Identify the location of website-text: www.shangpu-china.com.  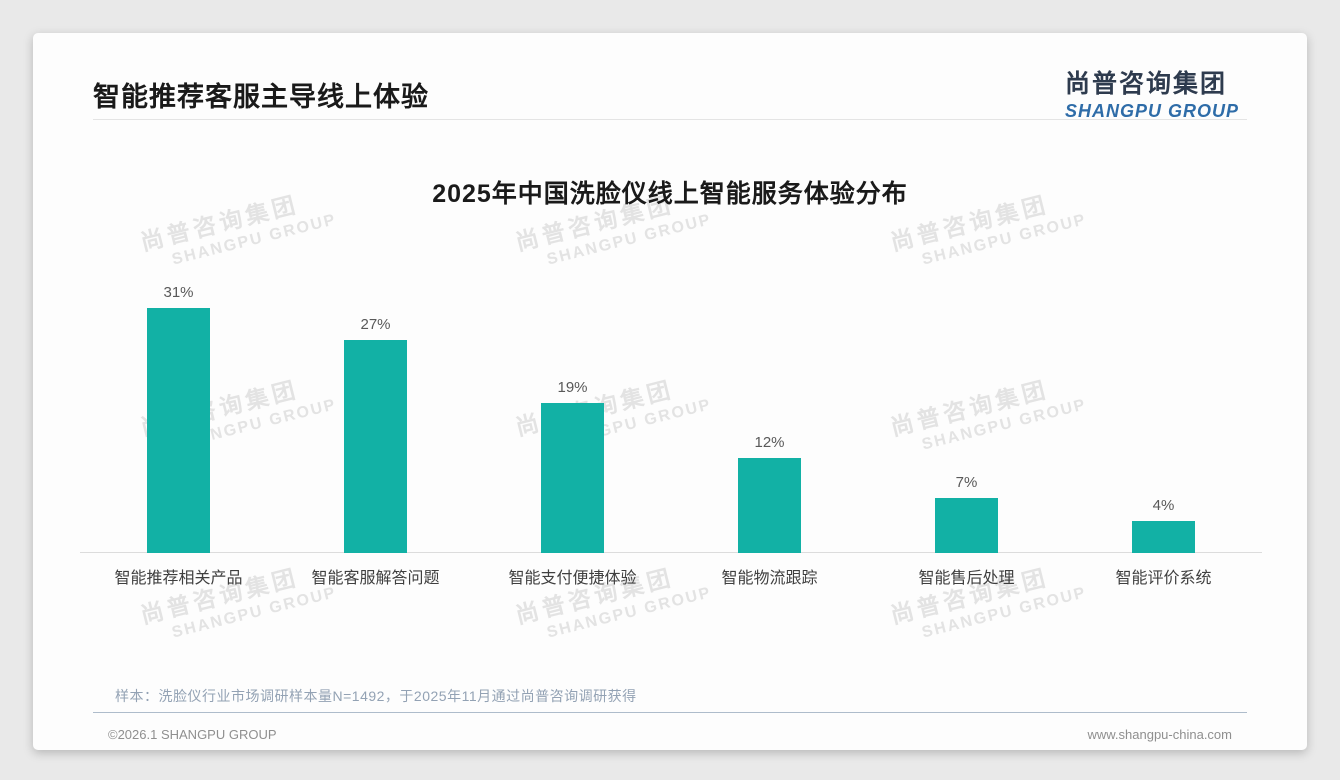
(1159, 734).